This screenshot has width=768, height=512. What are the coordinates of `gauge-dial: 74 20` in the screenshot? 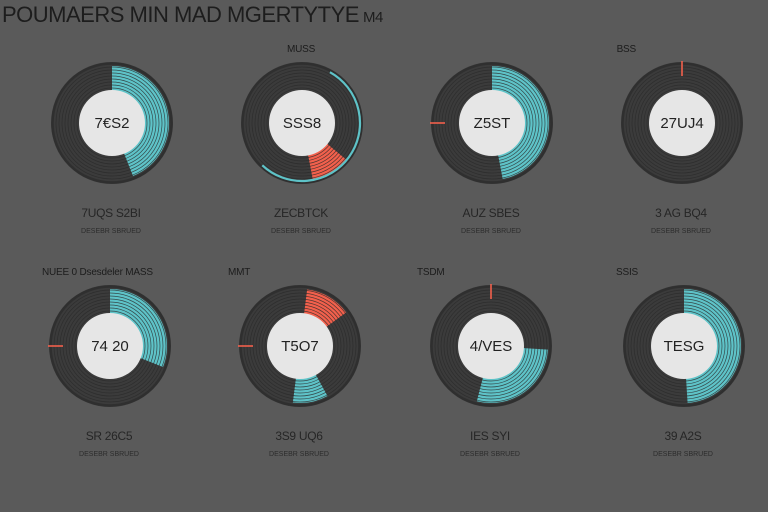 It's located at (109, 346).